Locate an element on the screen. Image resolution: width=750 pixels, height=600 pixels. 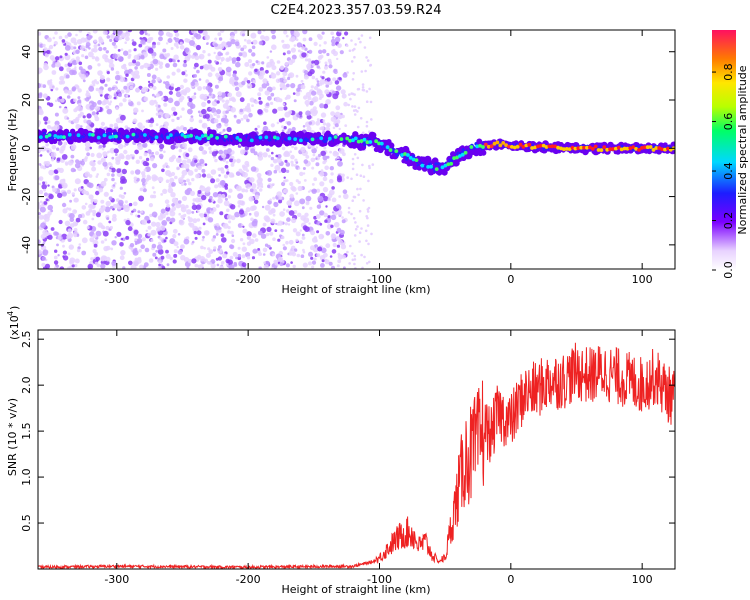
x-tick-label: 0 is located at coordinates (510, 279).